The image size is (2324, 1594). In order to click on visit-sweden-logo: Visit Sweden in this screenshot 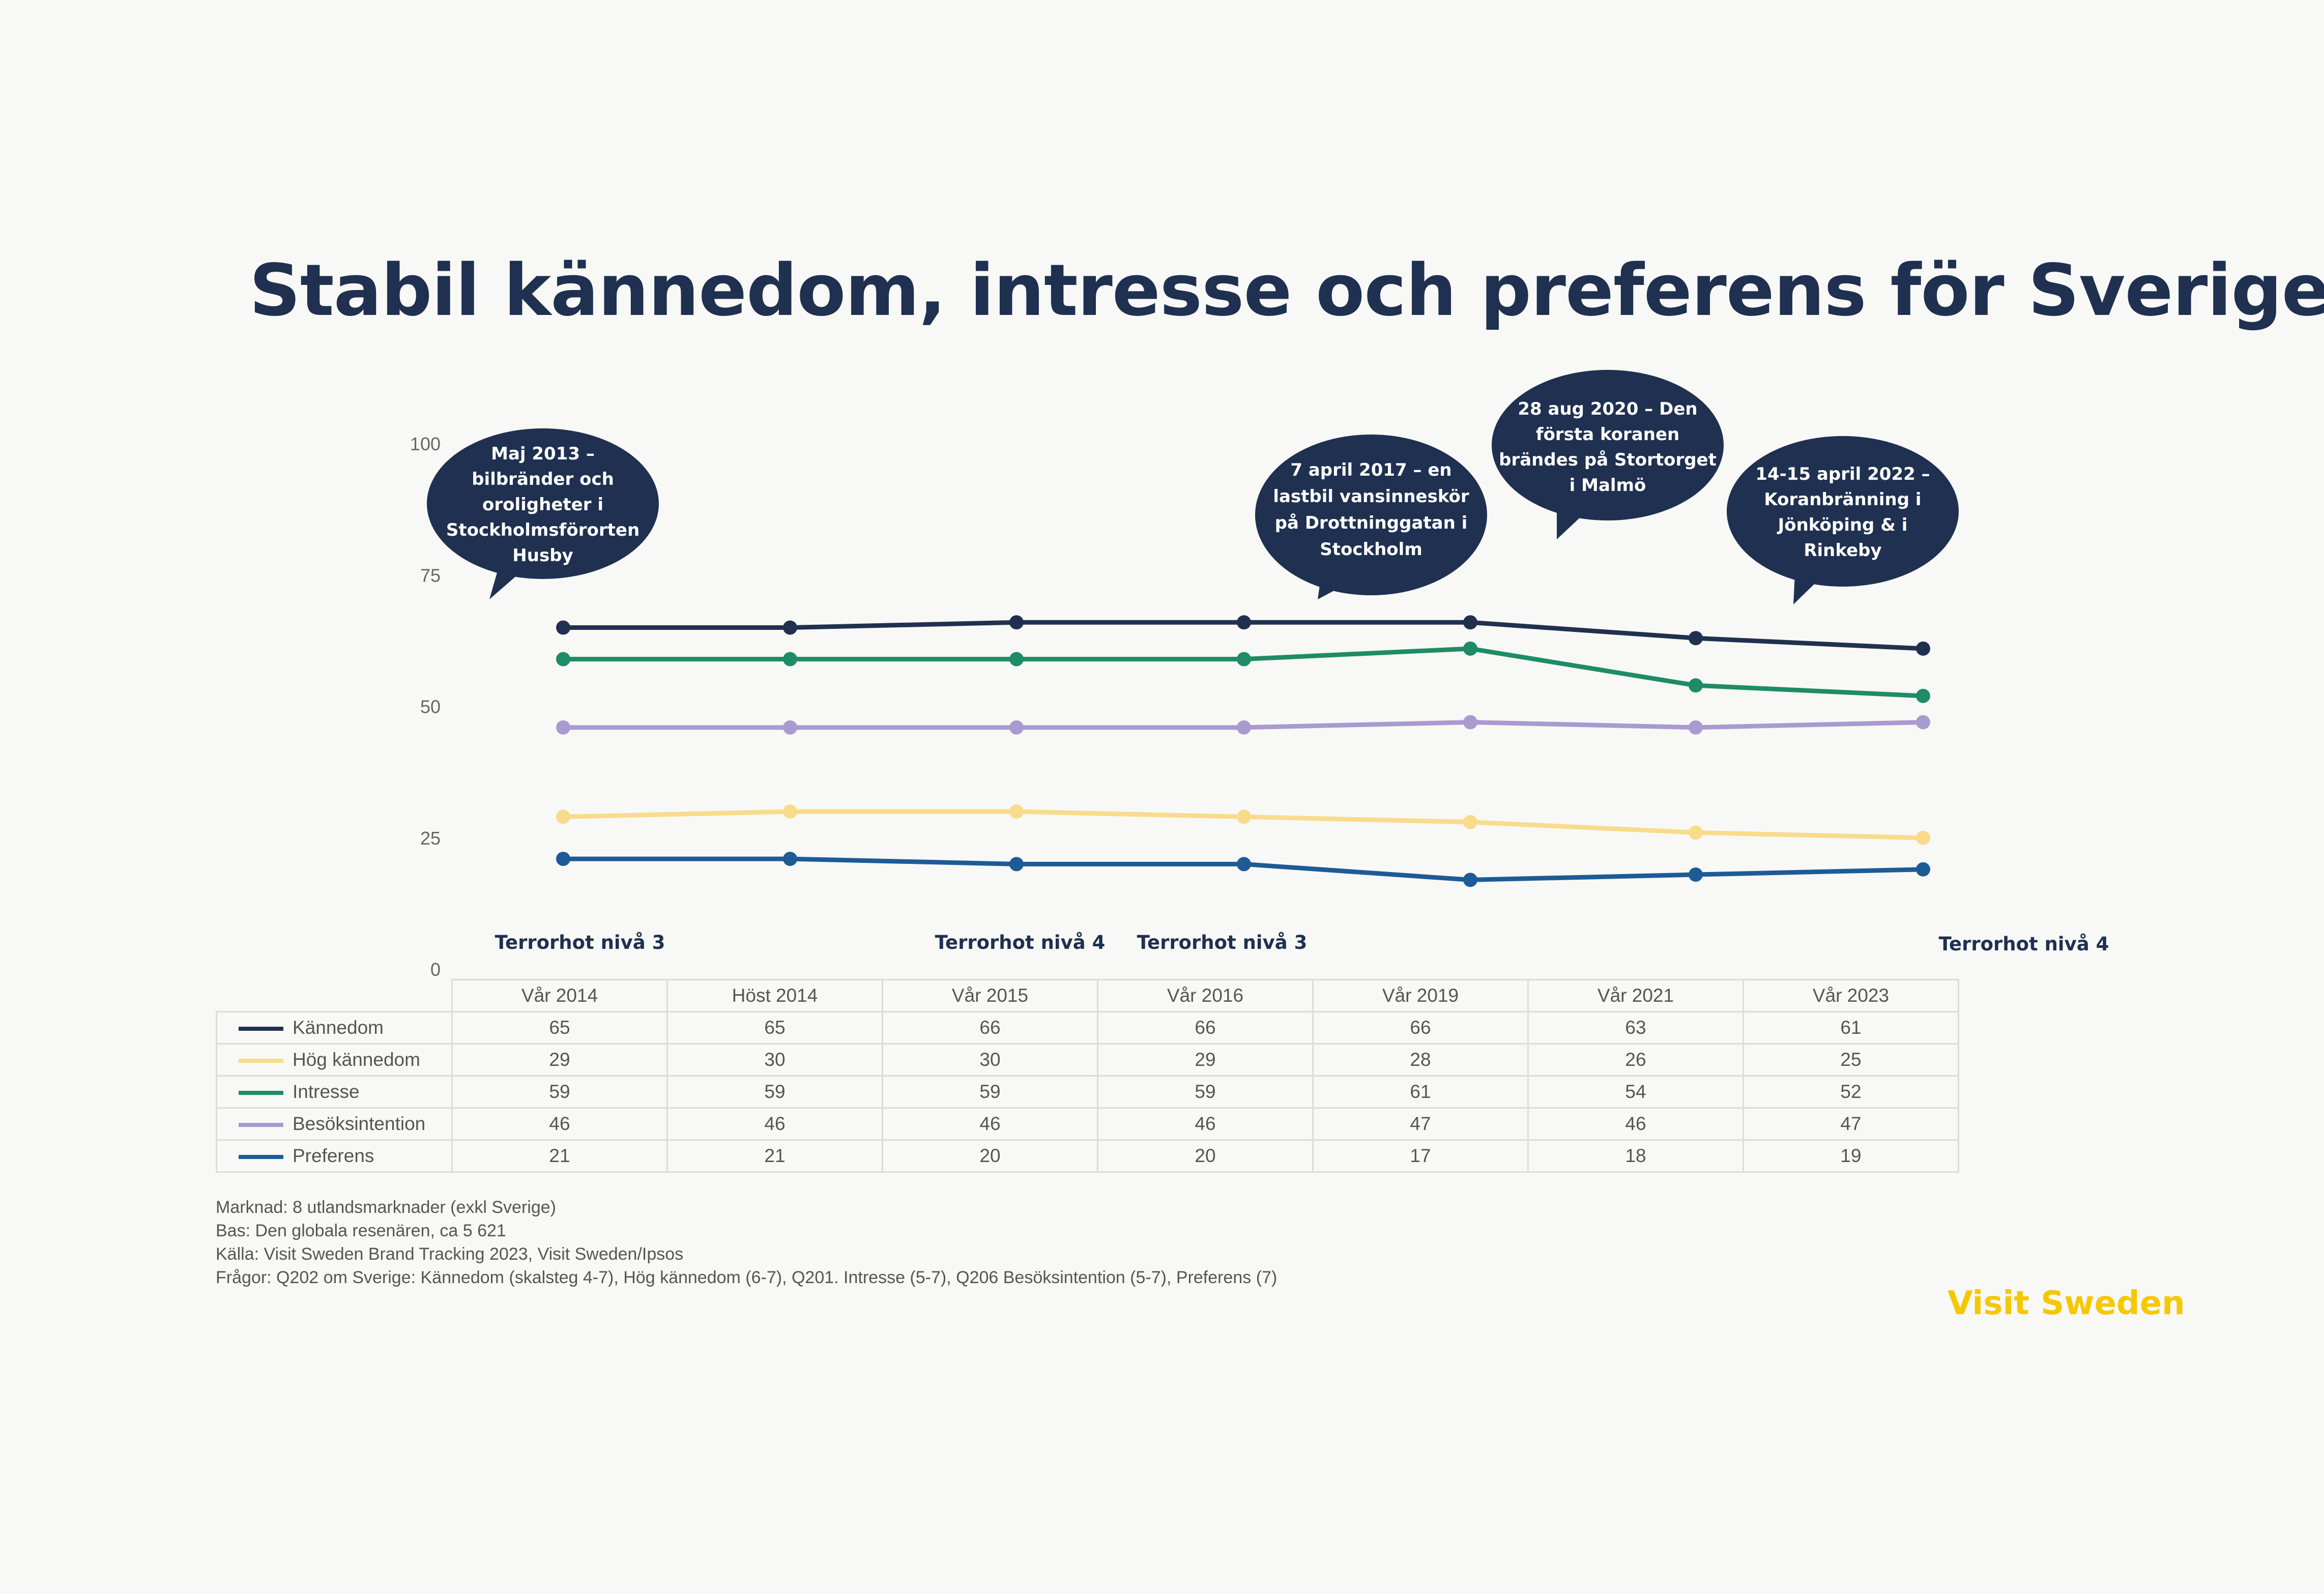, I will do `click(2066, 1303)`.